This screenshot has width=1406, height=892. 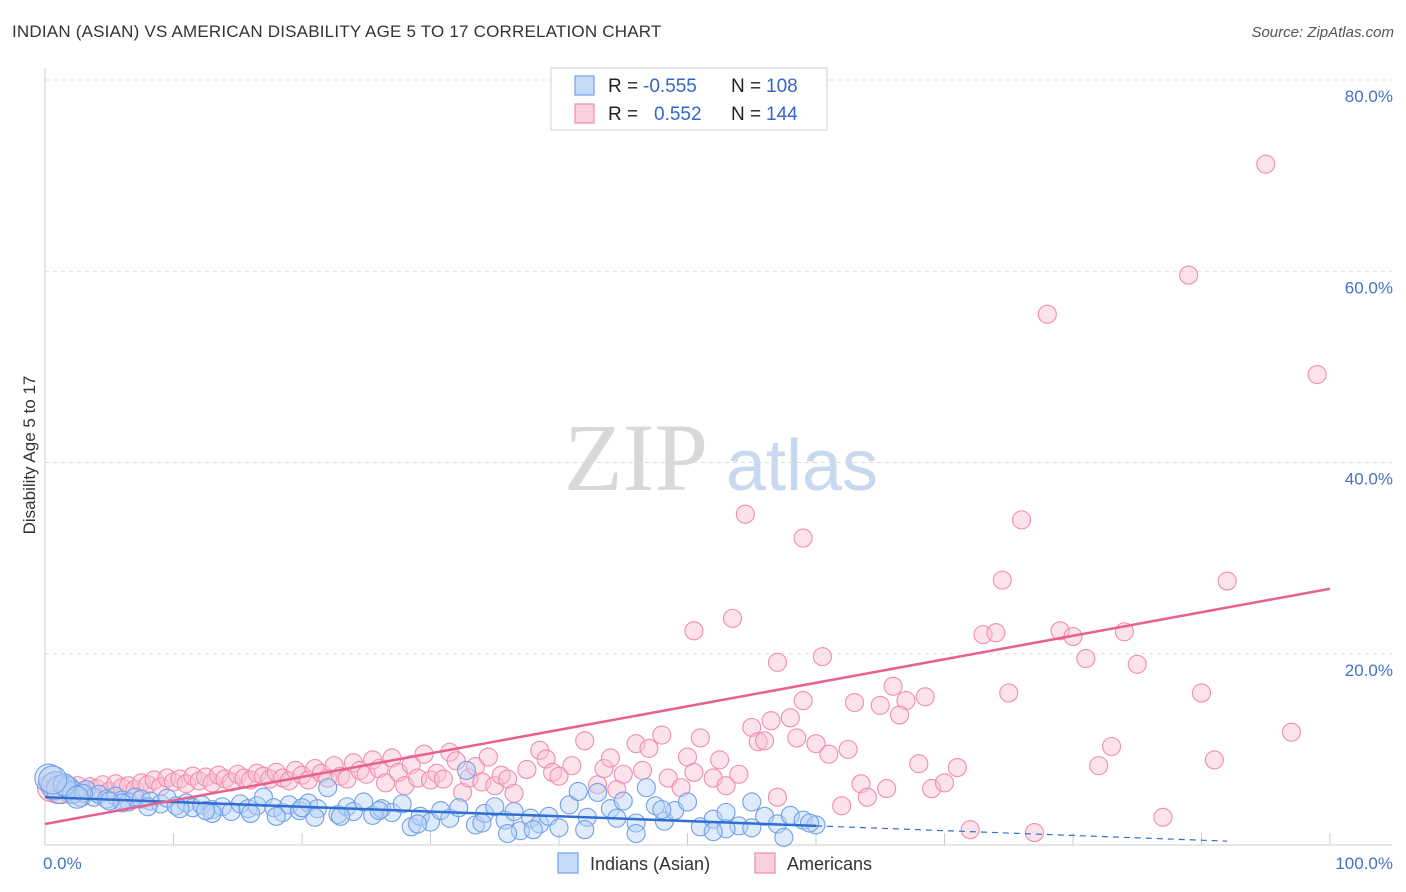 What do you see at coordinates (636, 457) in the screenshot?
I see `watermark-zip: ZIP` at bounding box center [636, 457].